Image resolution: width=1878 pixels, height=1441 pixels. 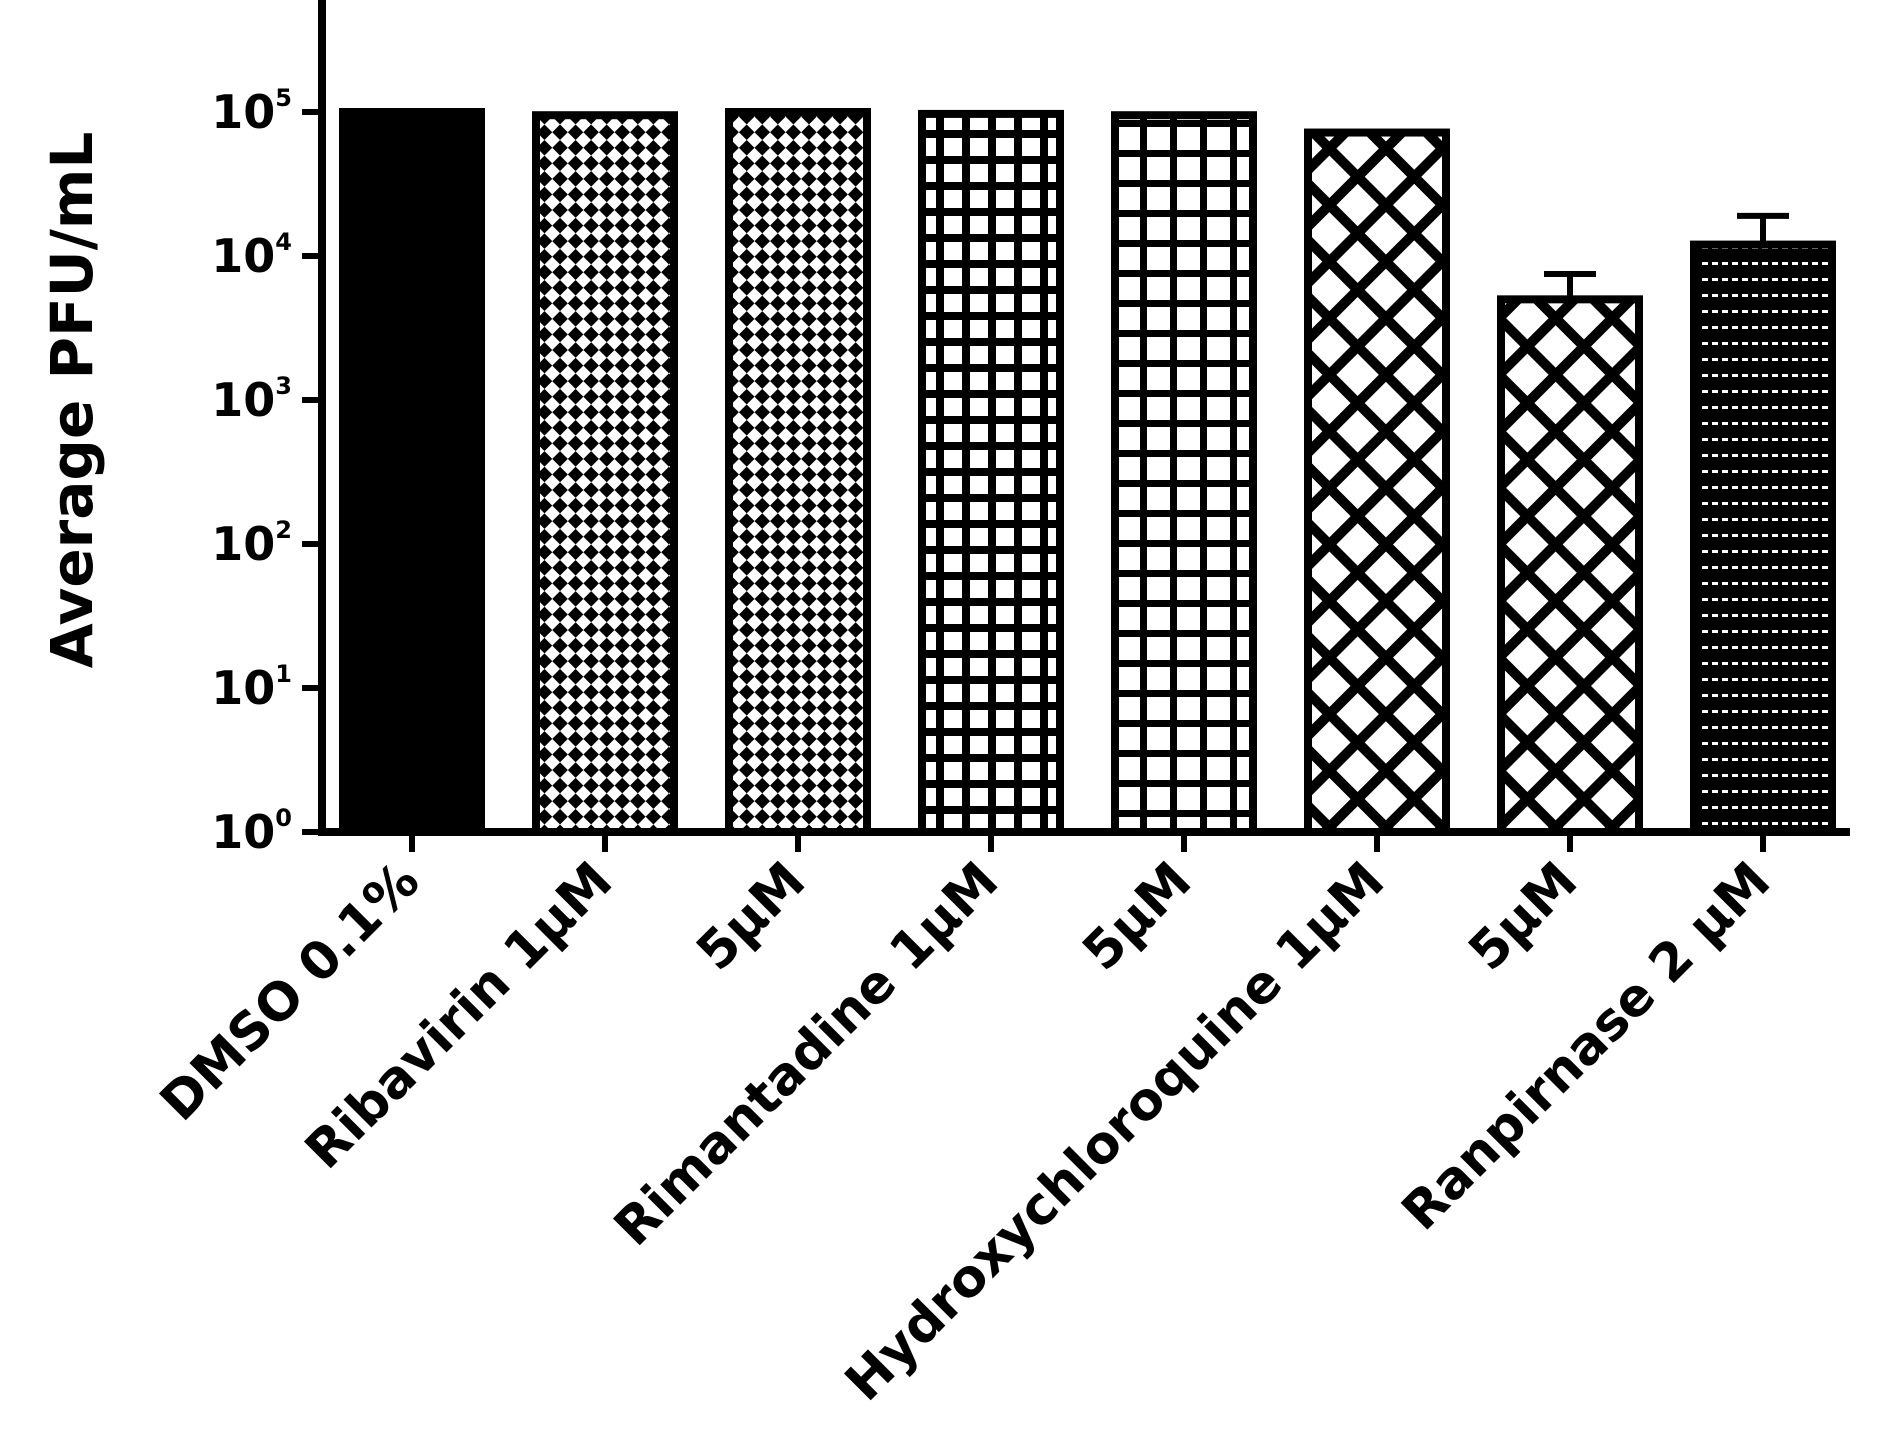 I want to click on y-axis-title: Average PFU/mL, so click(x=72, y=400).